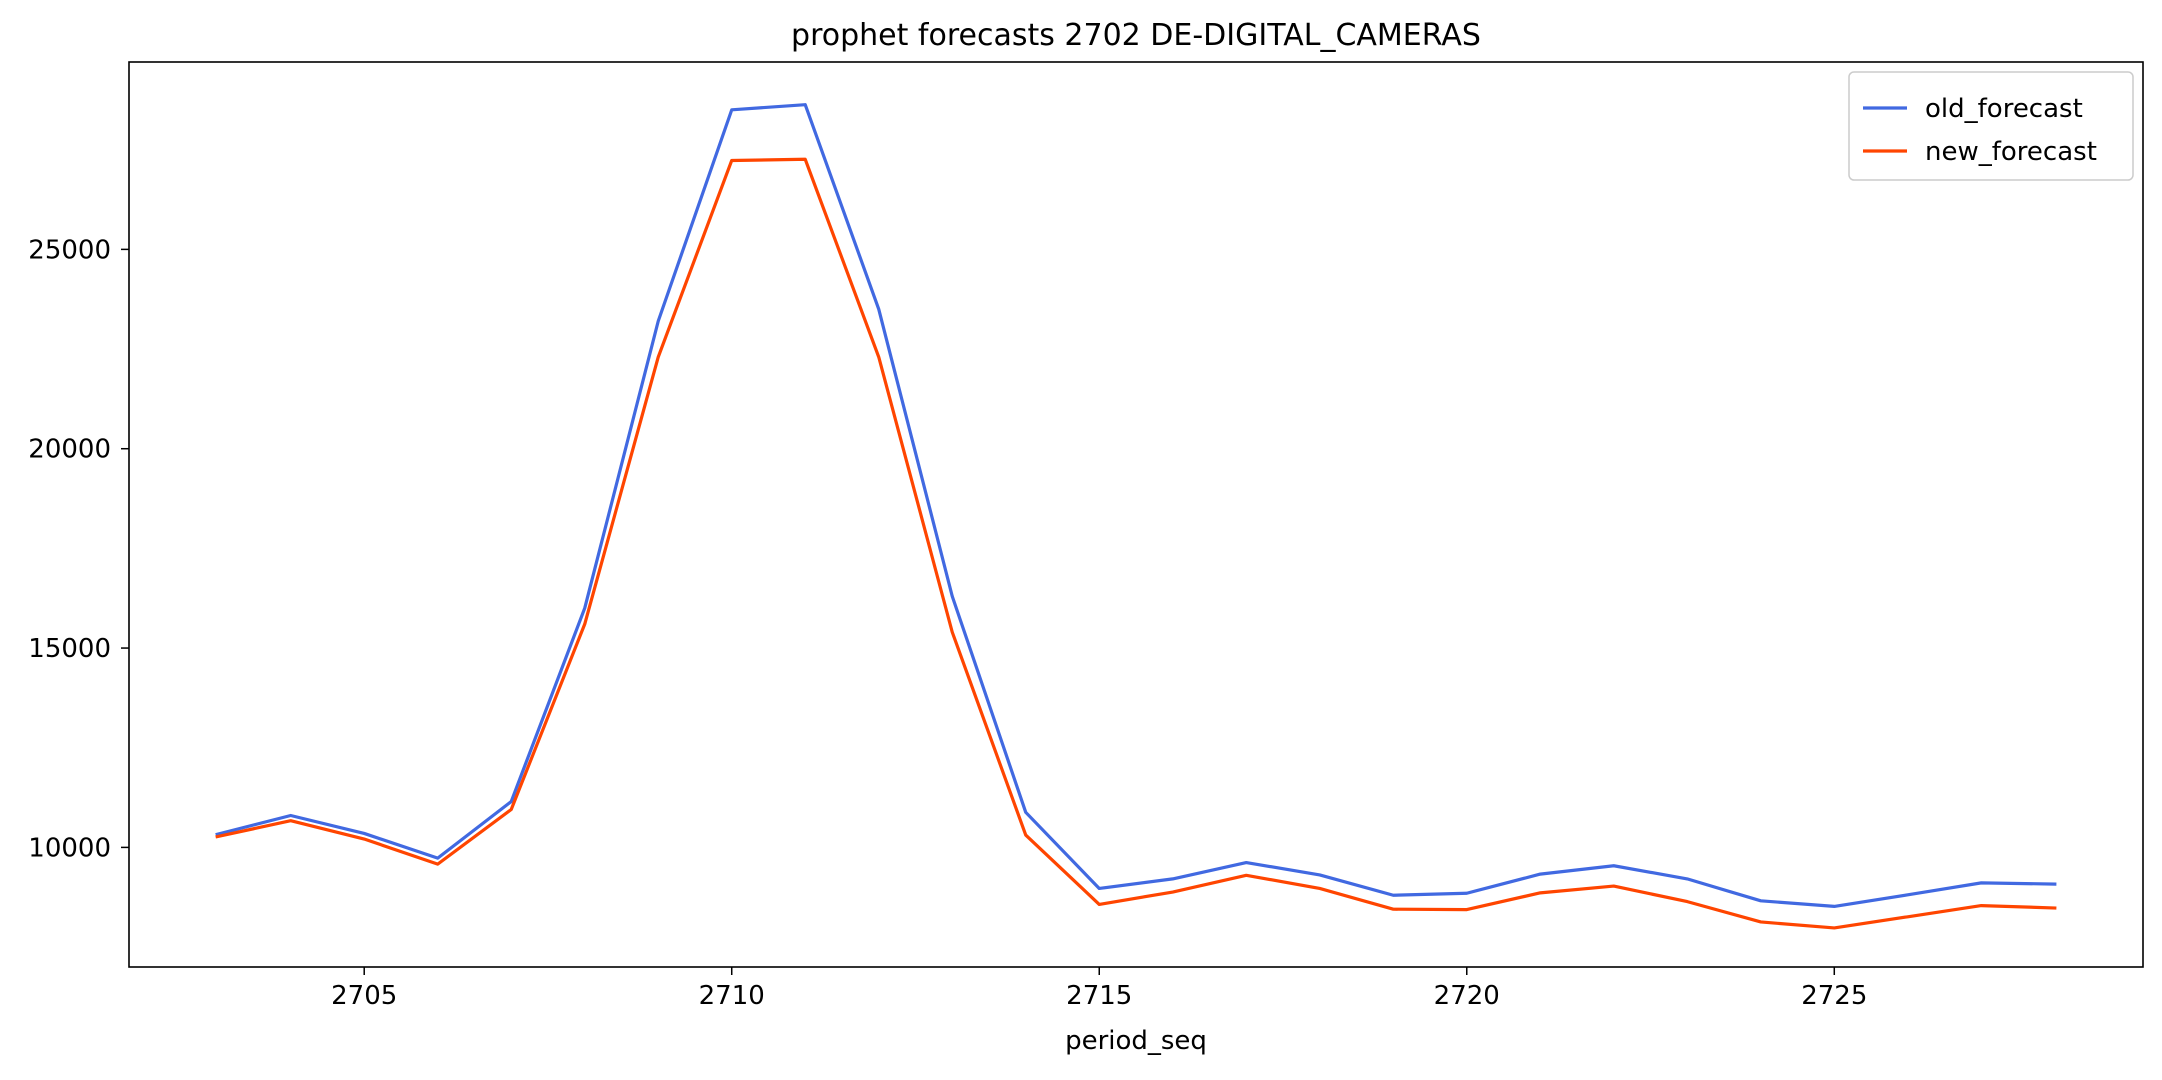 The width and height of the screenshot is (2162, 1080). What do you see at coordinates (69, 848) in the screenshot?
I see `y-tick-label: 10000` at bounding box center [69, 848].